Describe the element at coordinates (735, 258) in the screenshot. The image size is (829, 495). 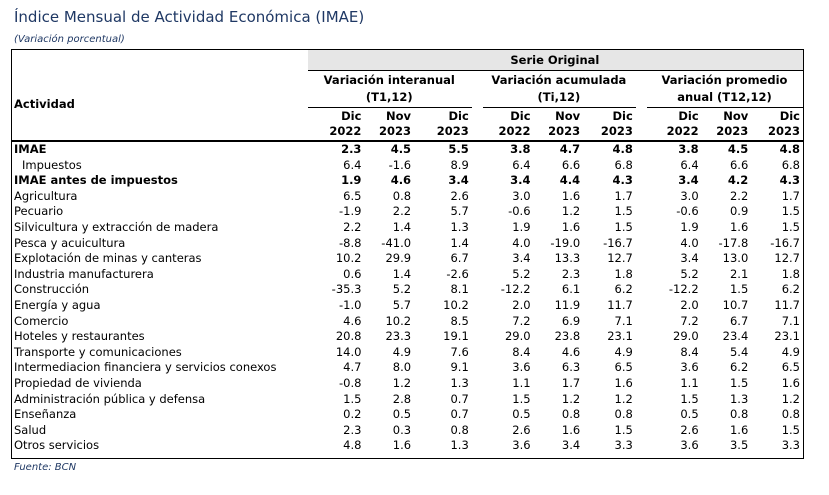
I see `value-cell: 13.0` at that location.